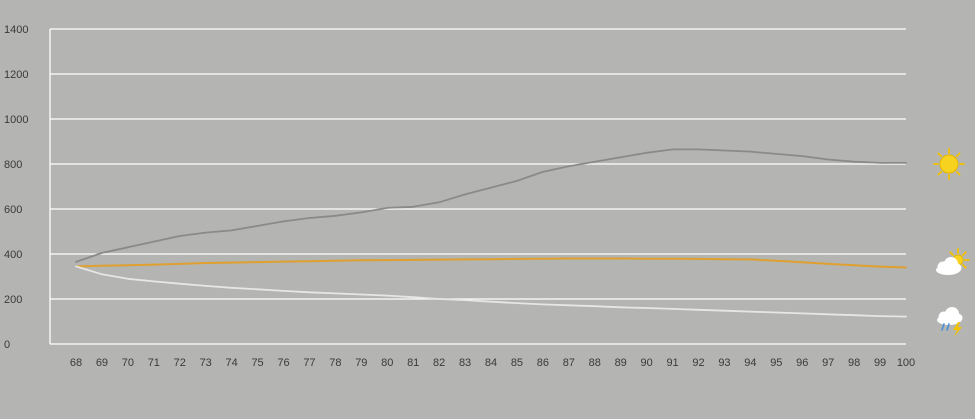 This screenshot has width=975, height=419. Describe the element at coordinates (206, 363) in the screenshot. I see `x-tick-label: 73` at that location.